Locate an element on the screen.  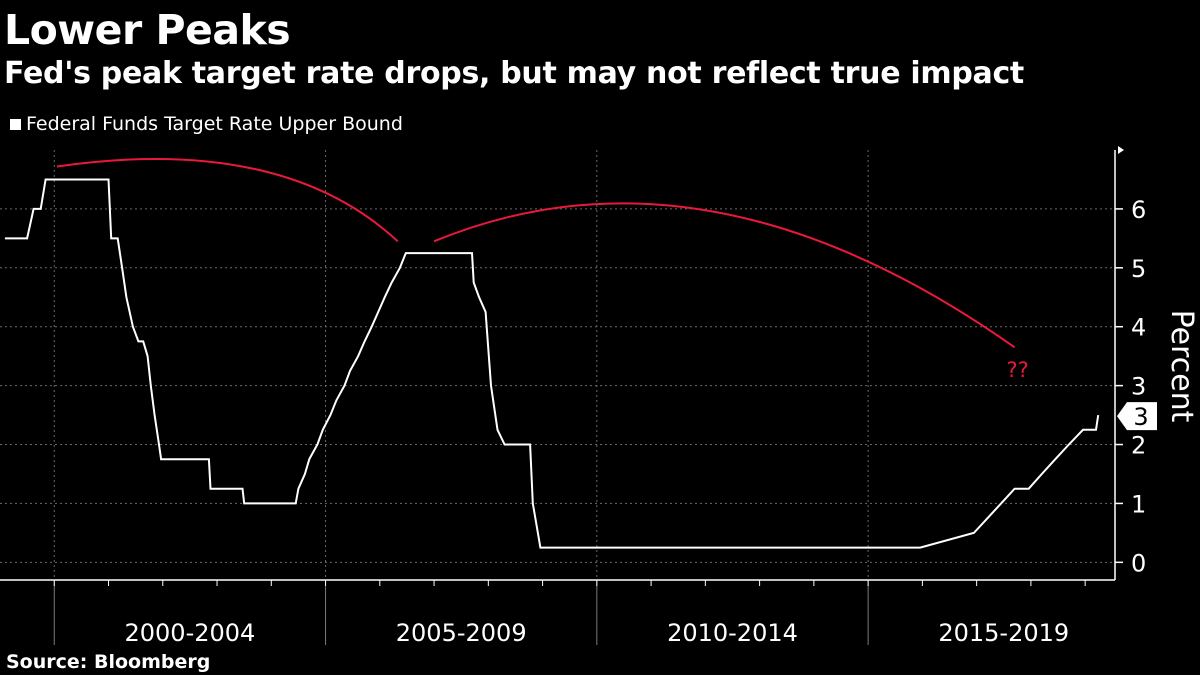
y-axis-arrow is located at coordinates (1121, 150).